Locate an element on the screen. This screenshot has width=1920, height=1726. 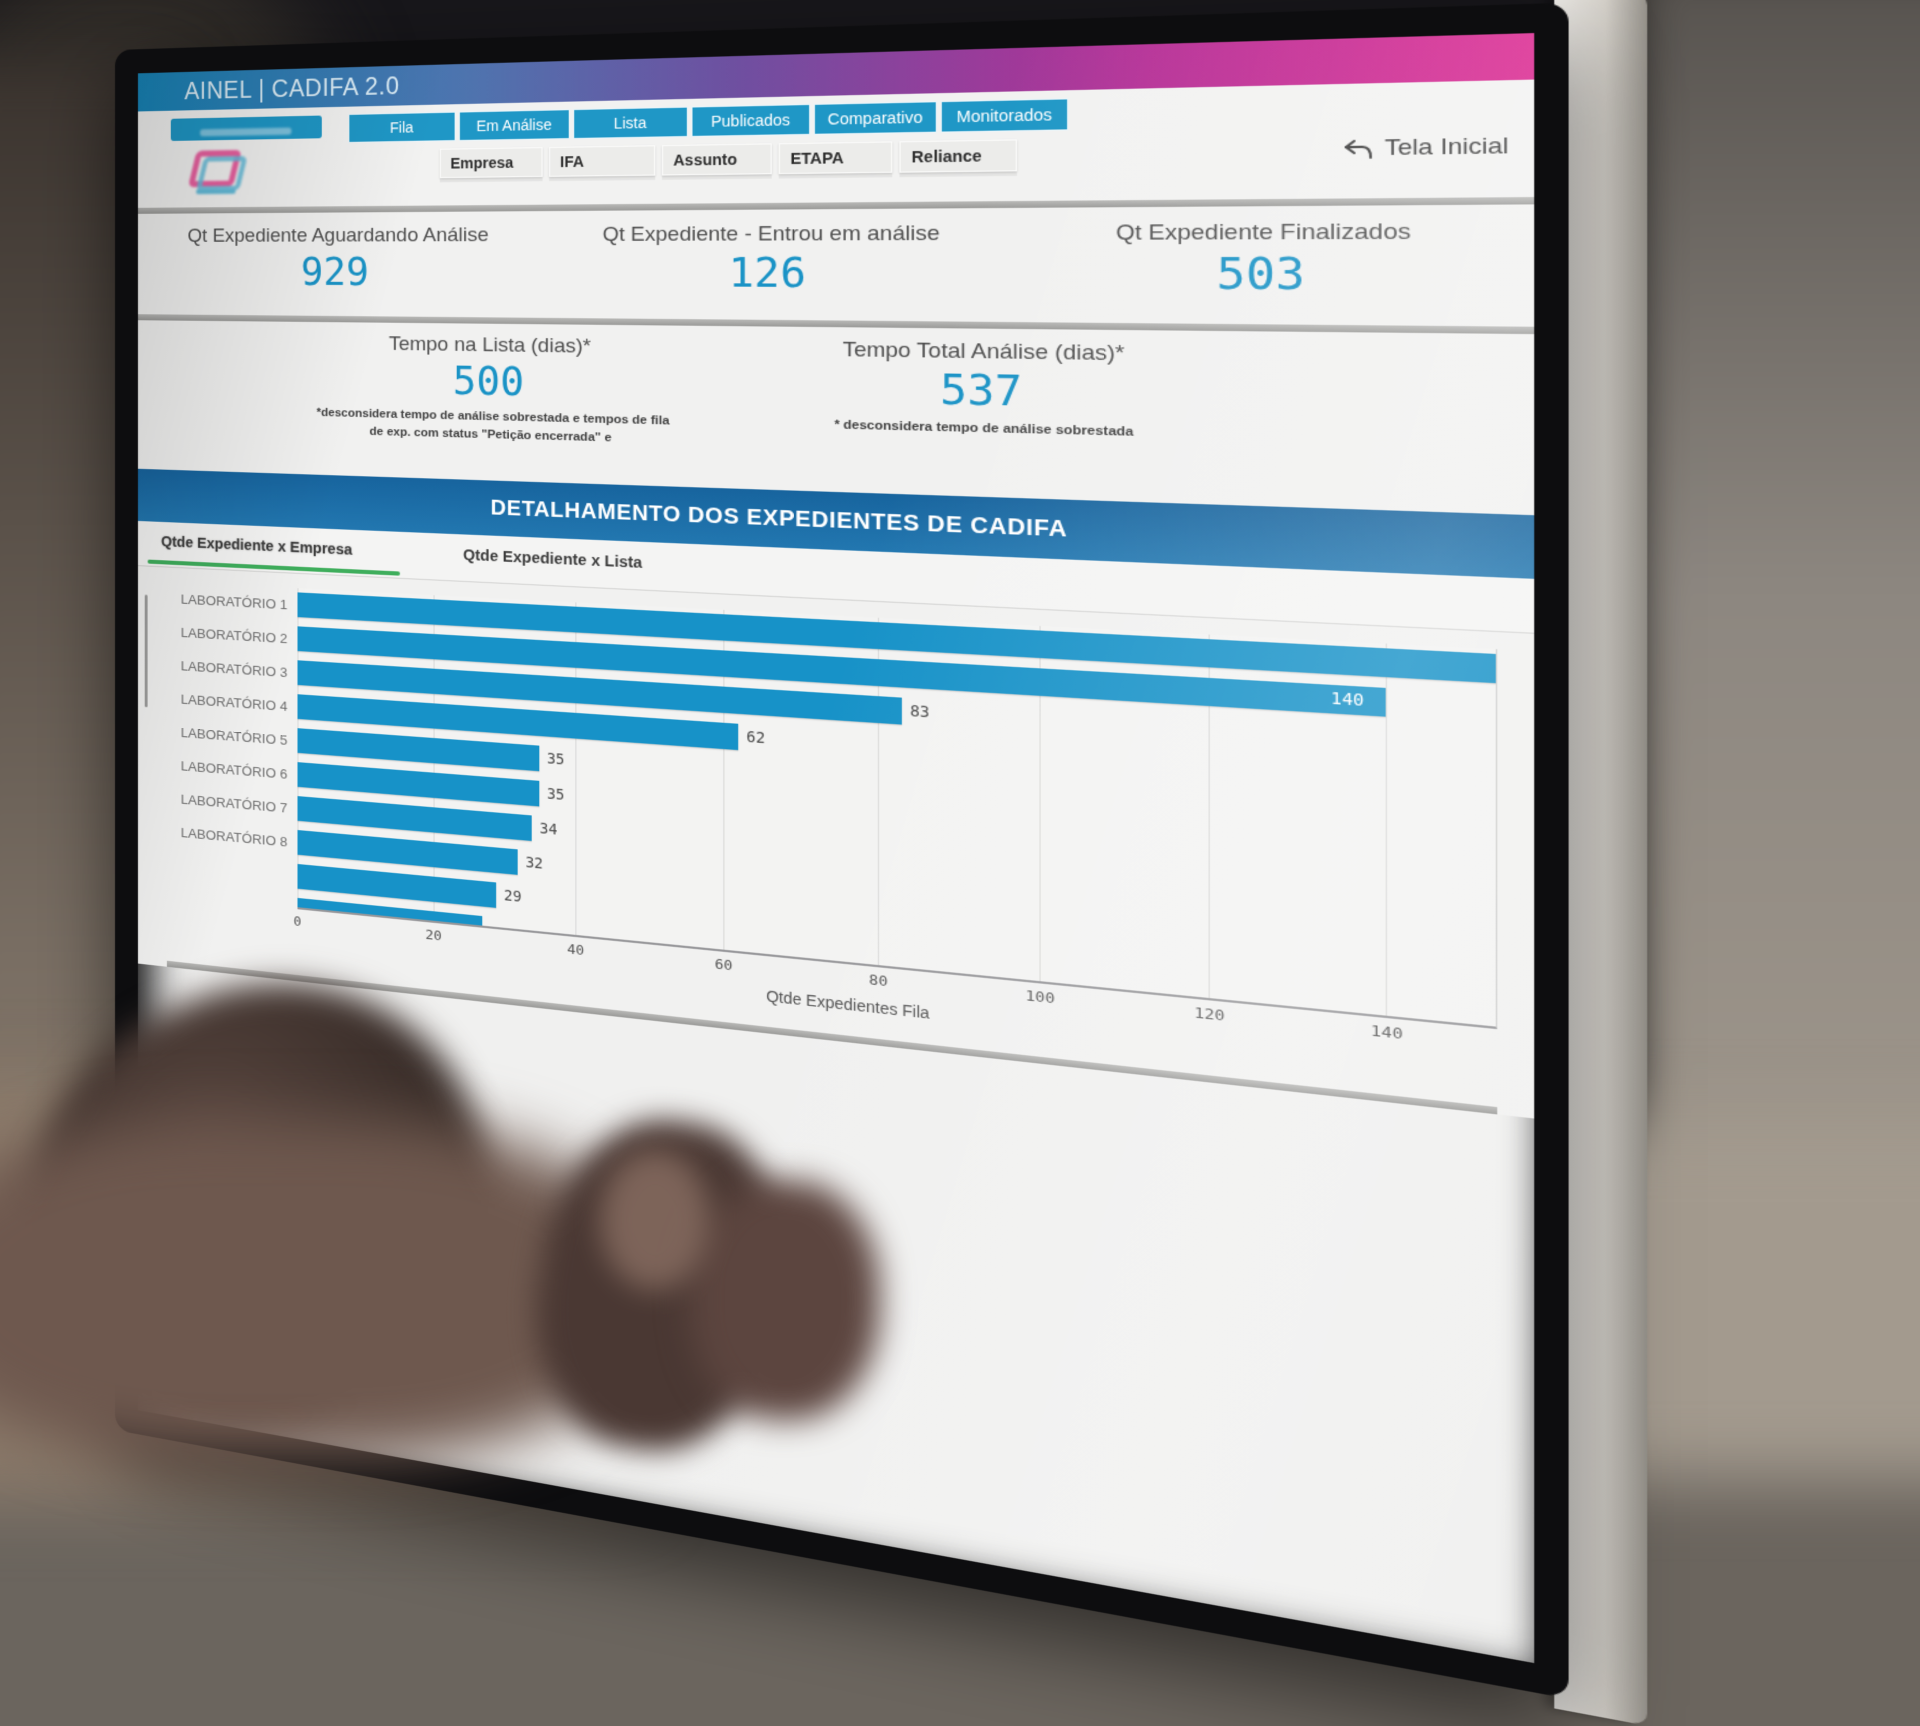
kpi-label: Qt Expediente Aguardando Análise is located at coordinates (338, 235).